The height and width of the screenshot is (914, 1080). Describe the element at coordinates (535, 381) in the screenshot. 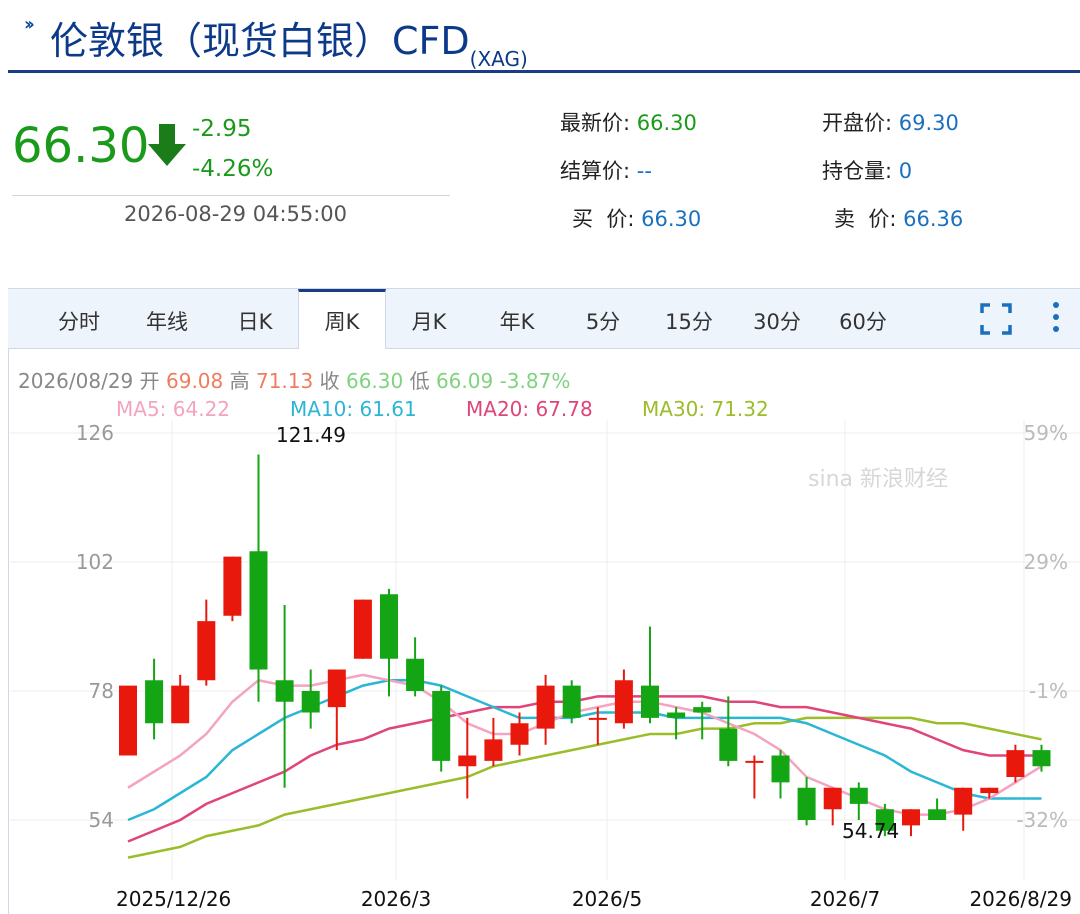

I see `candle-pct: -3.87%` at that location.